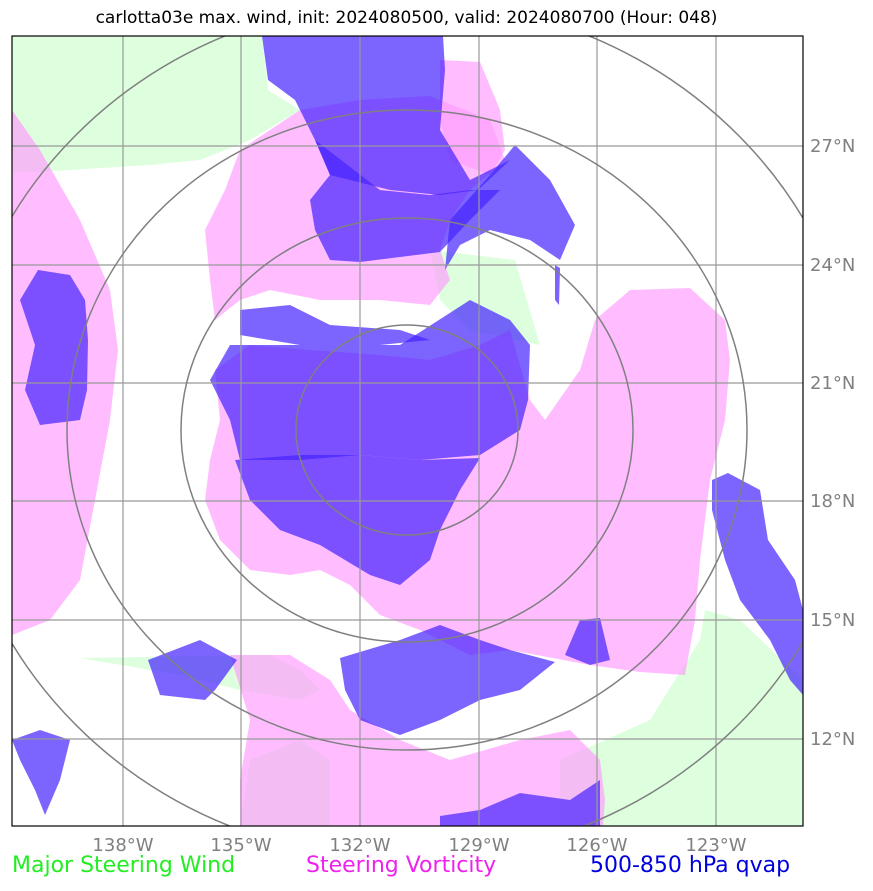 This screenshot has width=873, height=891. What do you see at coordinates (419, 845) in the screenshot?
I see `longitude-labels: 138°W 135°W 132°W 129°W 126°W 123°W` at bounding box center [419, 845].